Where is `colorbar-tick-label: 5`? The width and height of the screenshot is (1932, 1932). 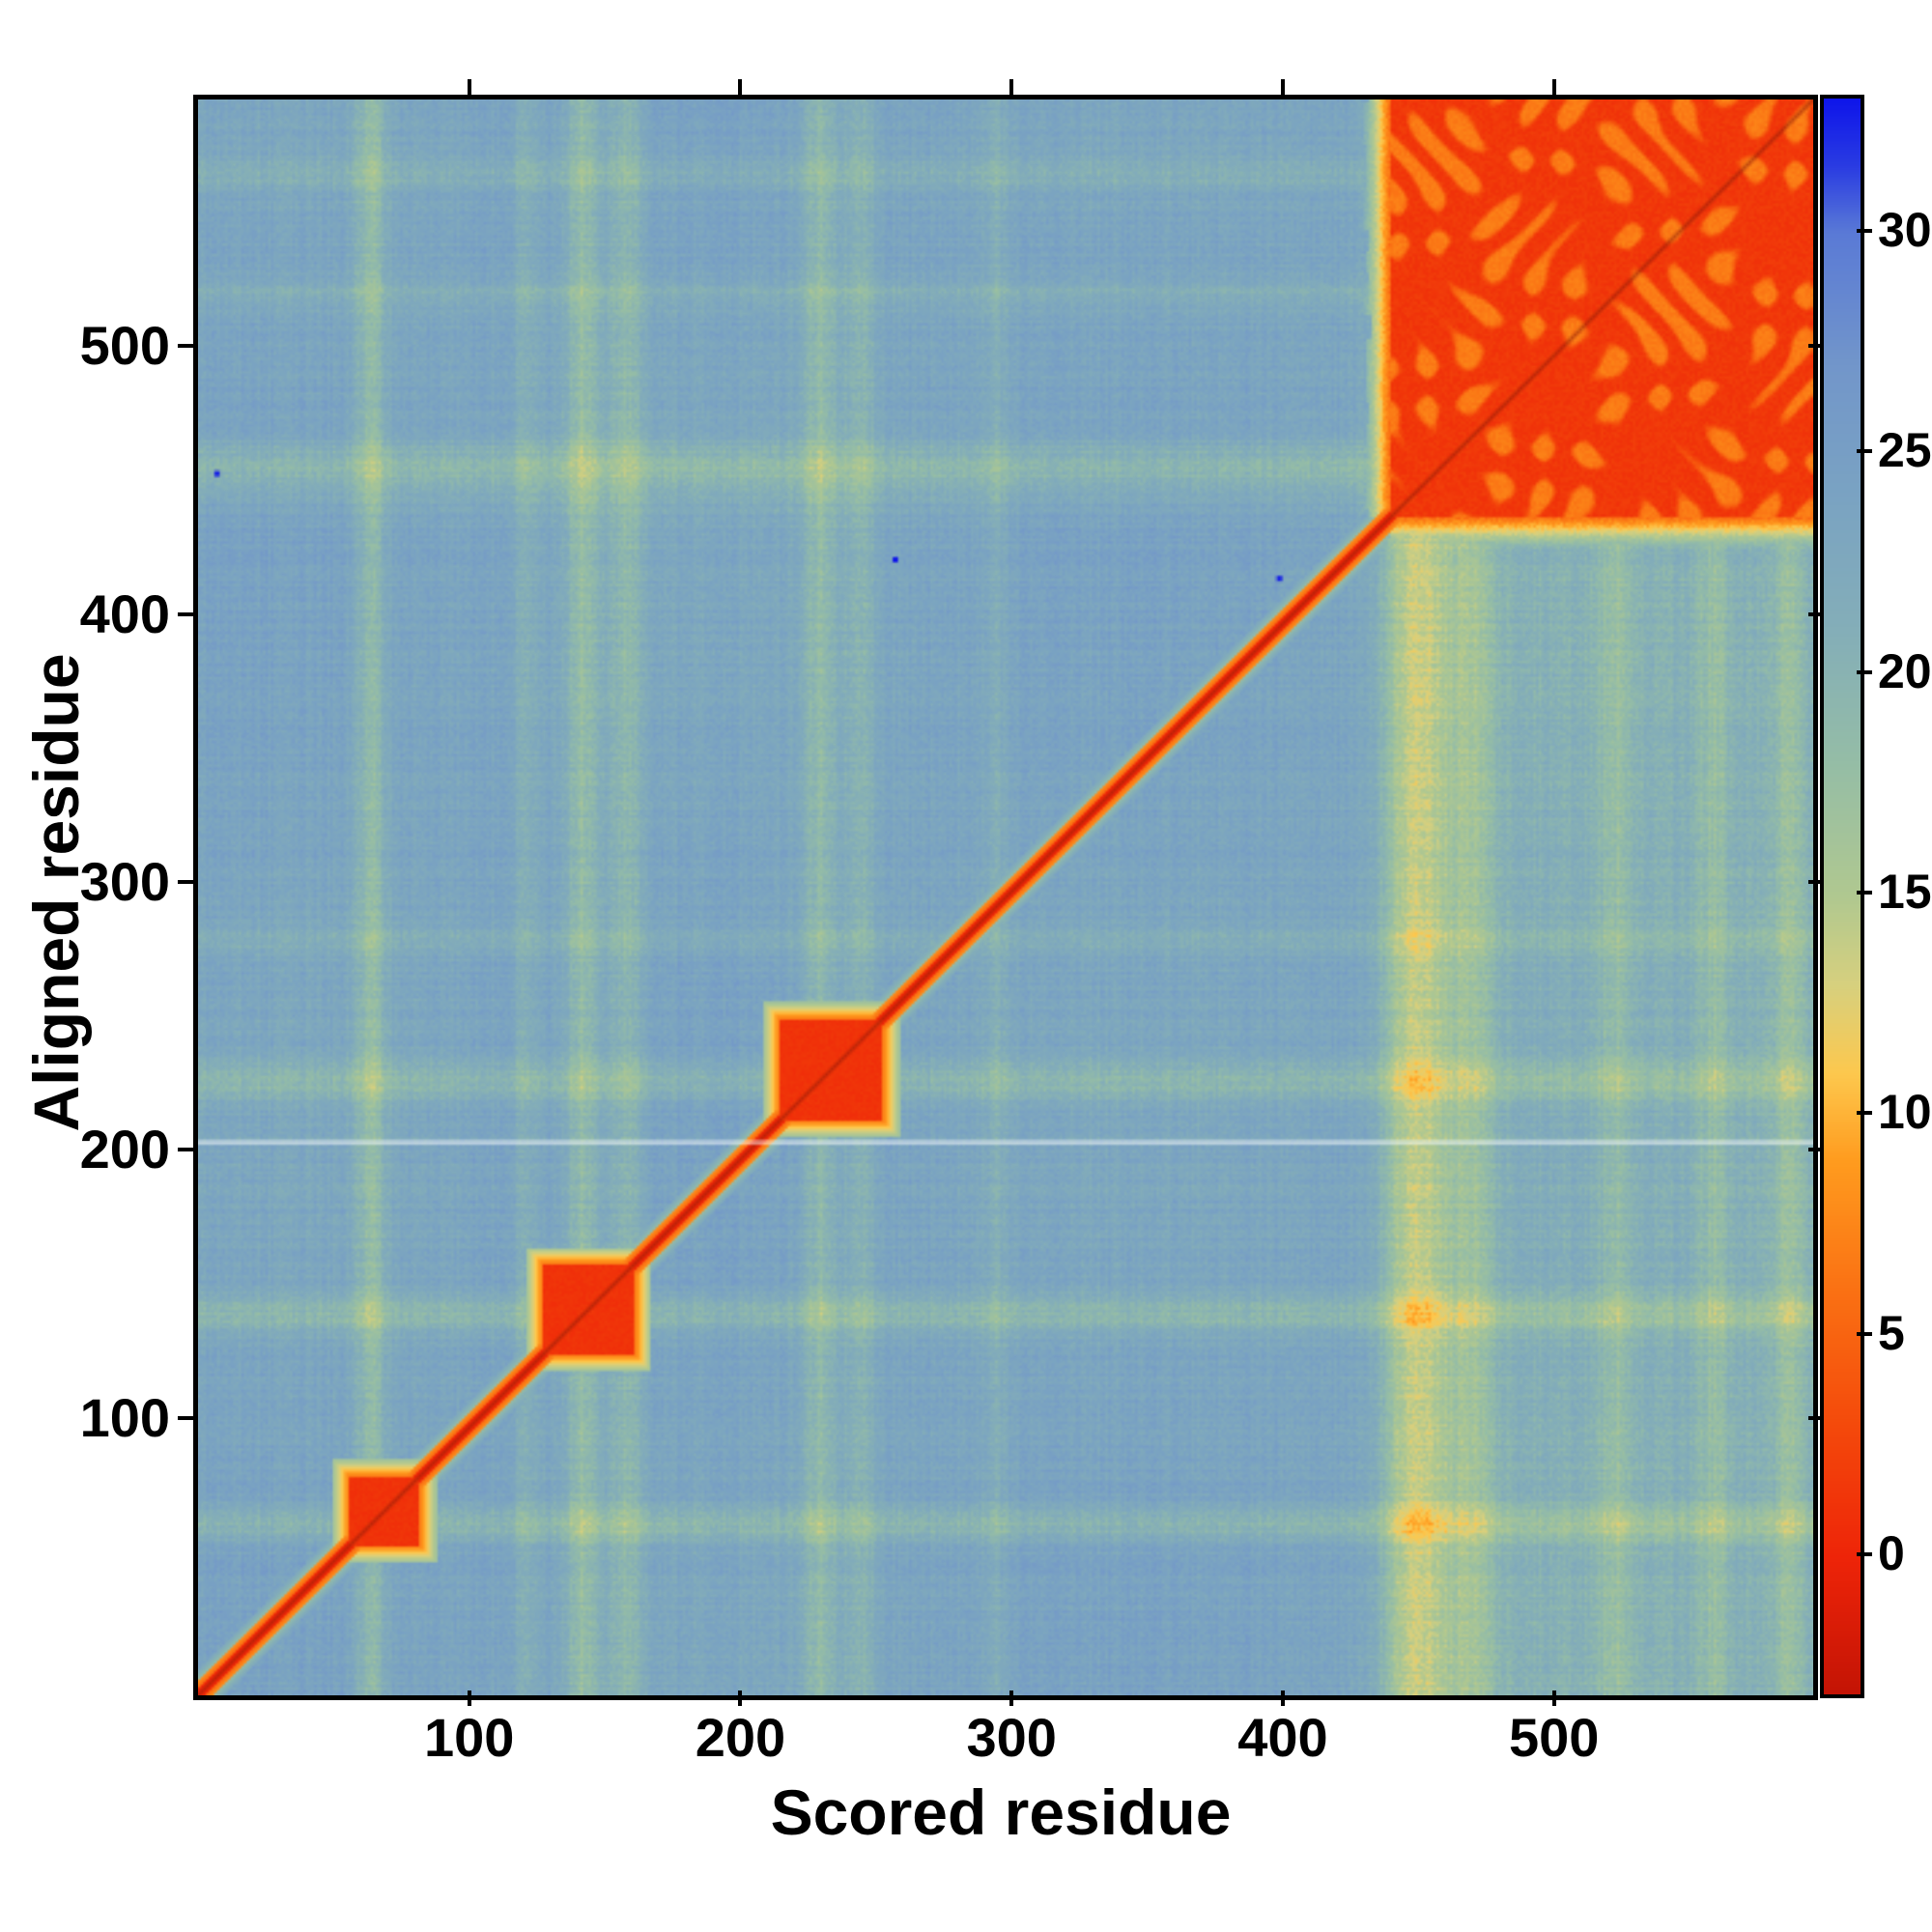
colorbar-tick-label: 5 is located at coordinates (1891, 1332).